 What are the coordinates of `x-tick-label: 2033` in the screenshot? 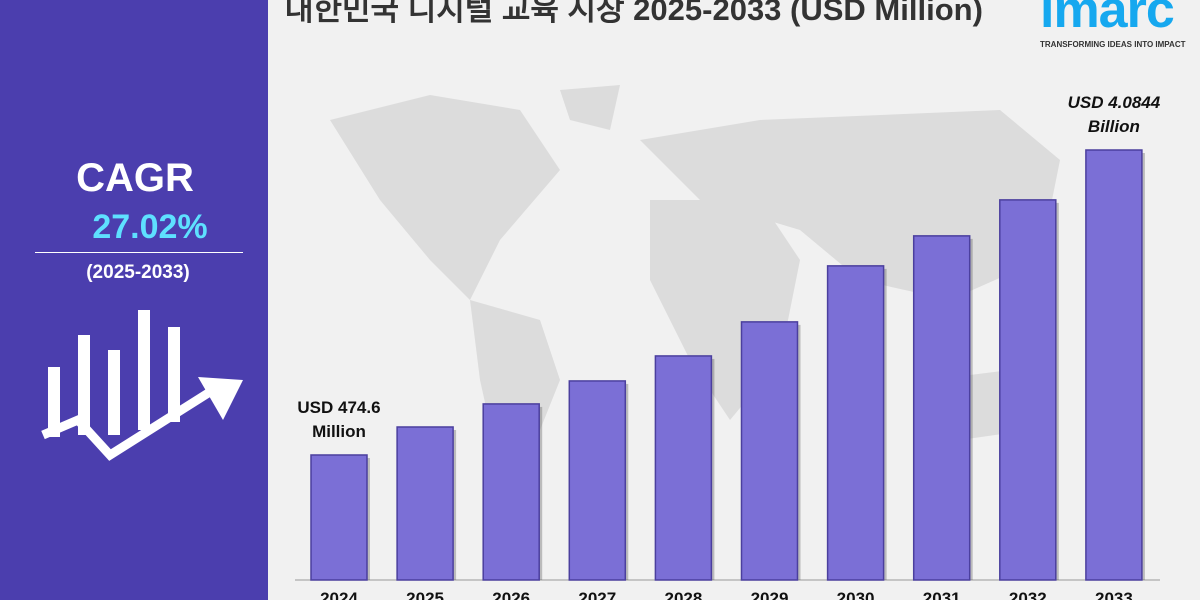 It's located at (1114, 594).